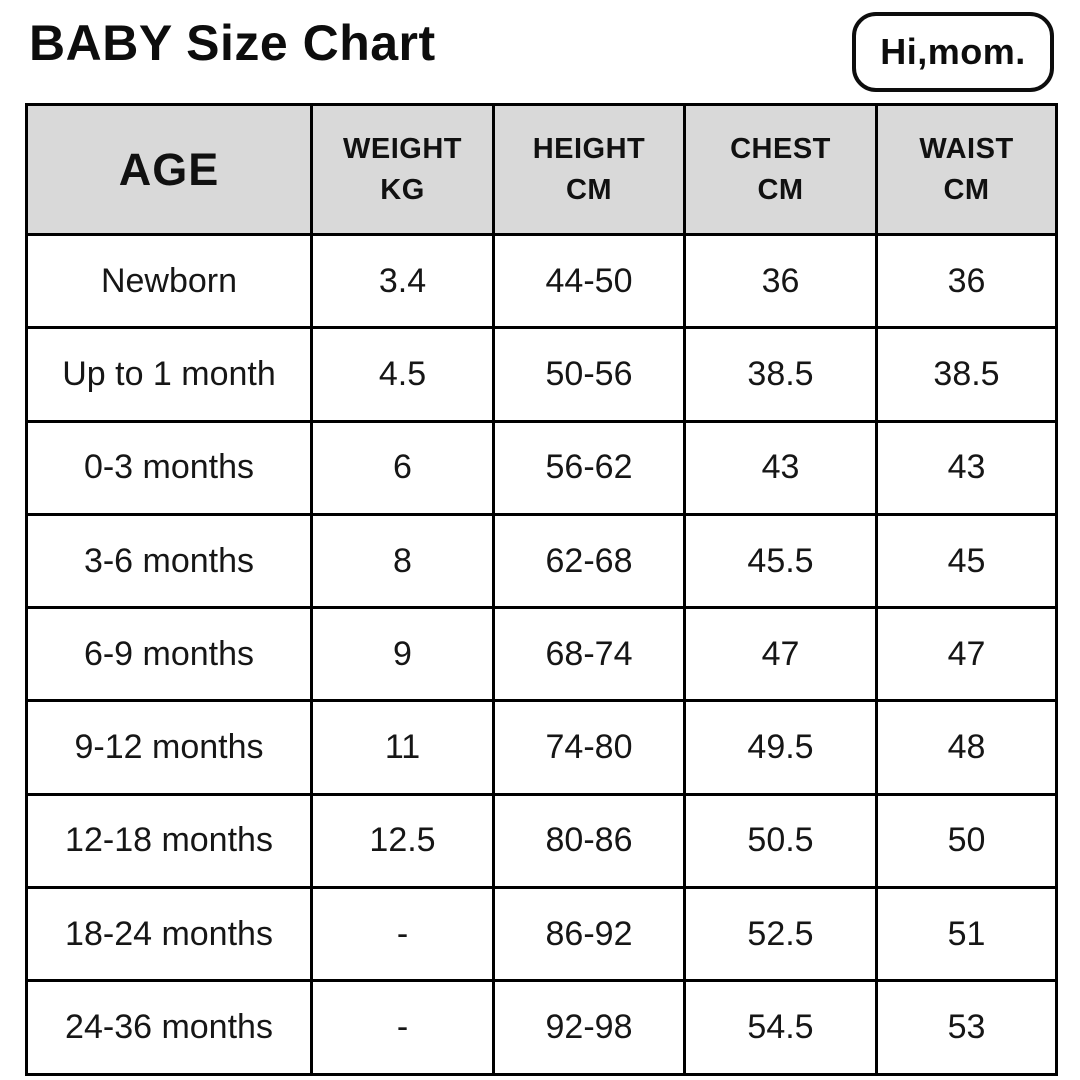  I want to click on cell-height: 62-68, so click(589, 561).